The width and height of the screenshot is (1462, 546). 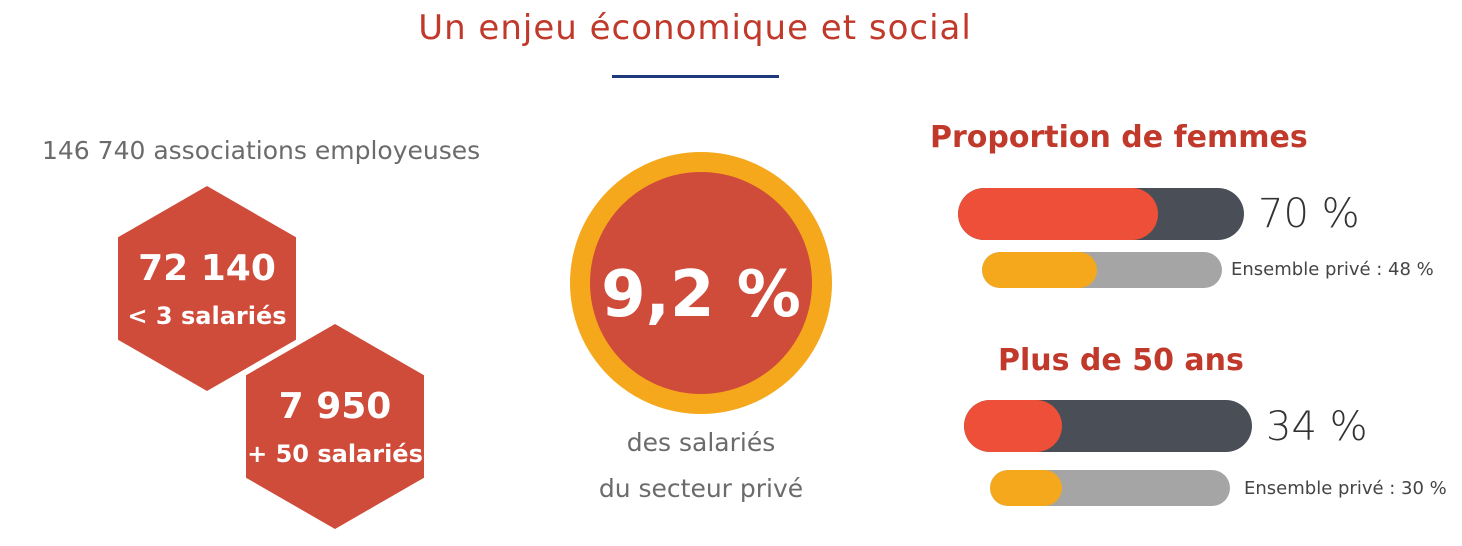 I want to click on hexagon-count: 7 950, so click(x=335, y=406).